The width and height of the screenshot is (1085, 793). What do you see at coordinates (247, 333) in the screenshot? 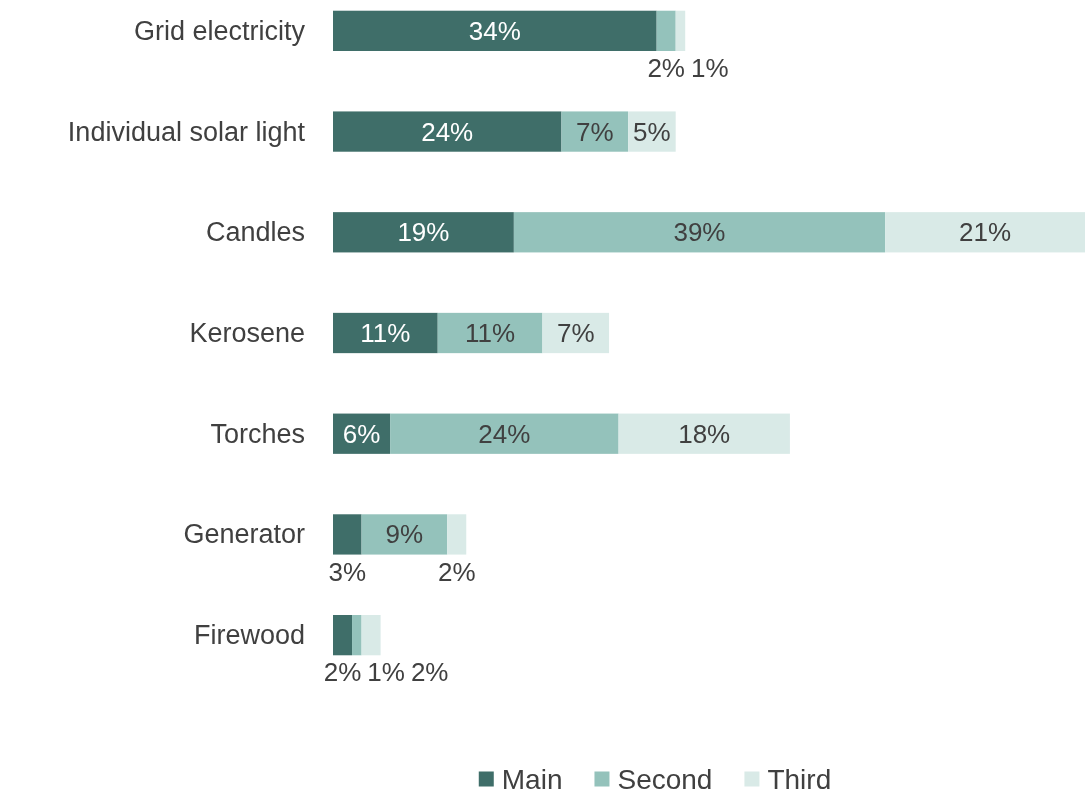
I see `y-tick-label: Kerosene` at bounding box center [247, 333].